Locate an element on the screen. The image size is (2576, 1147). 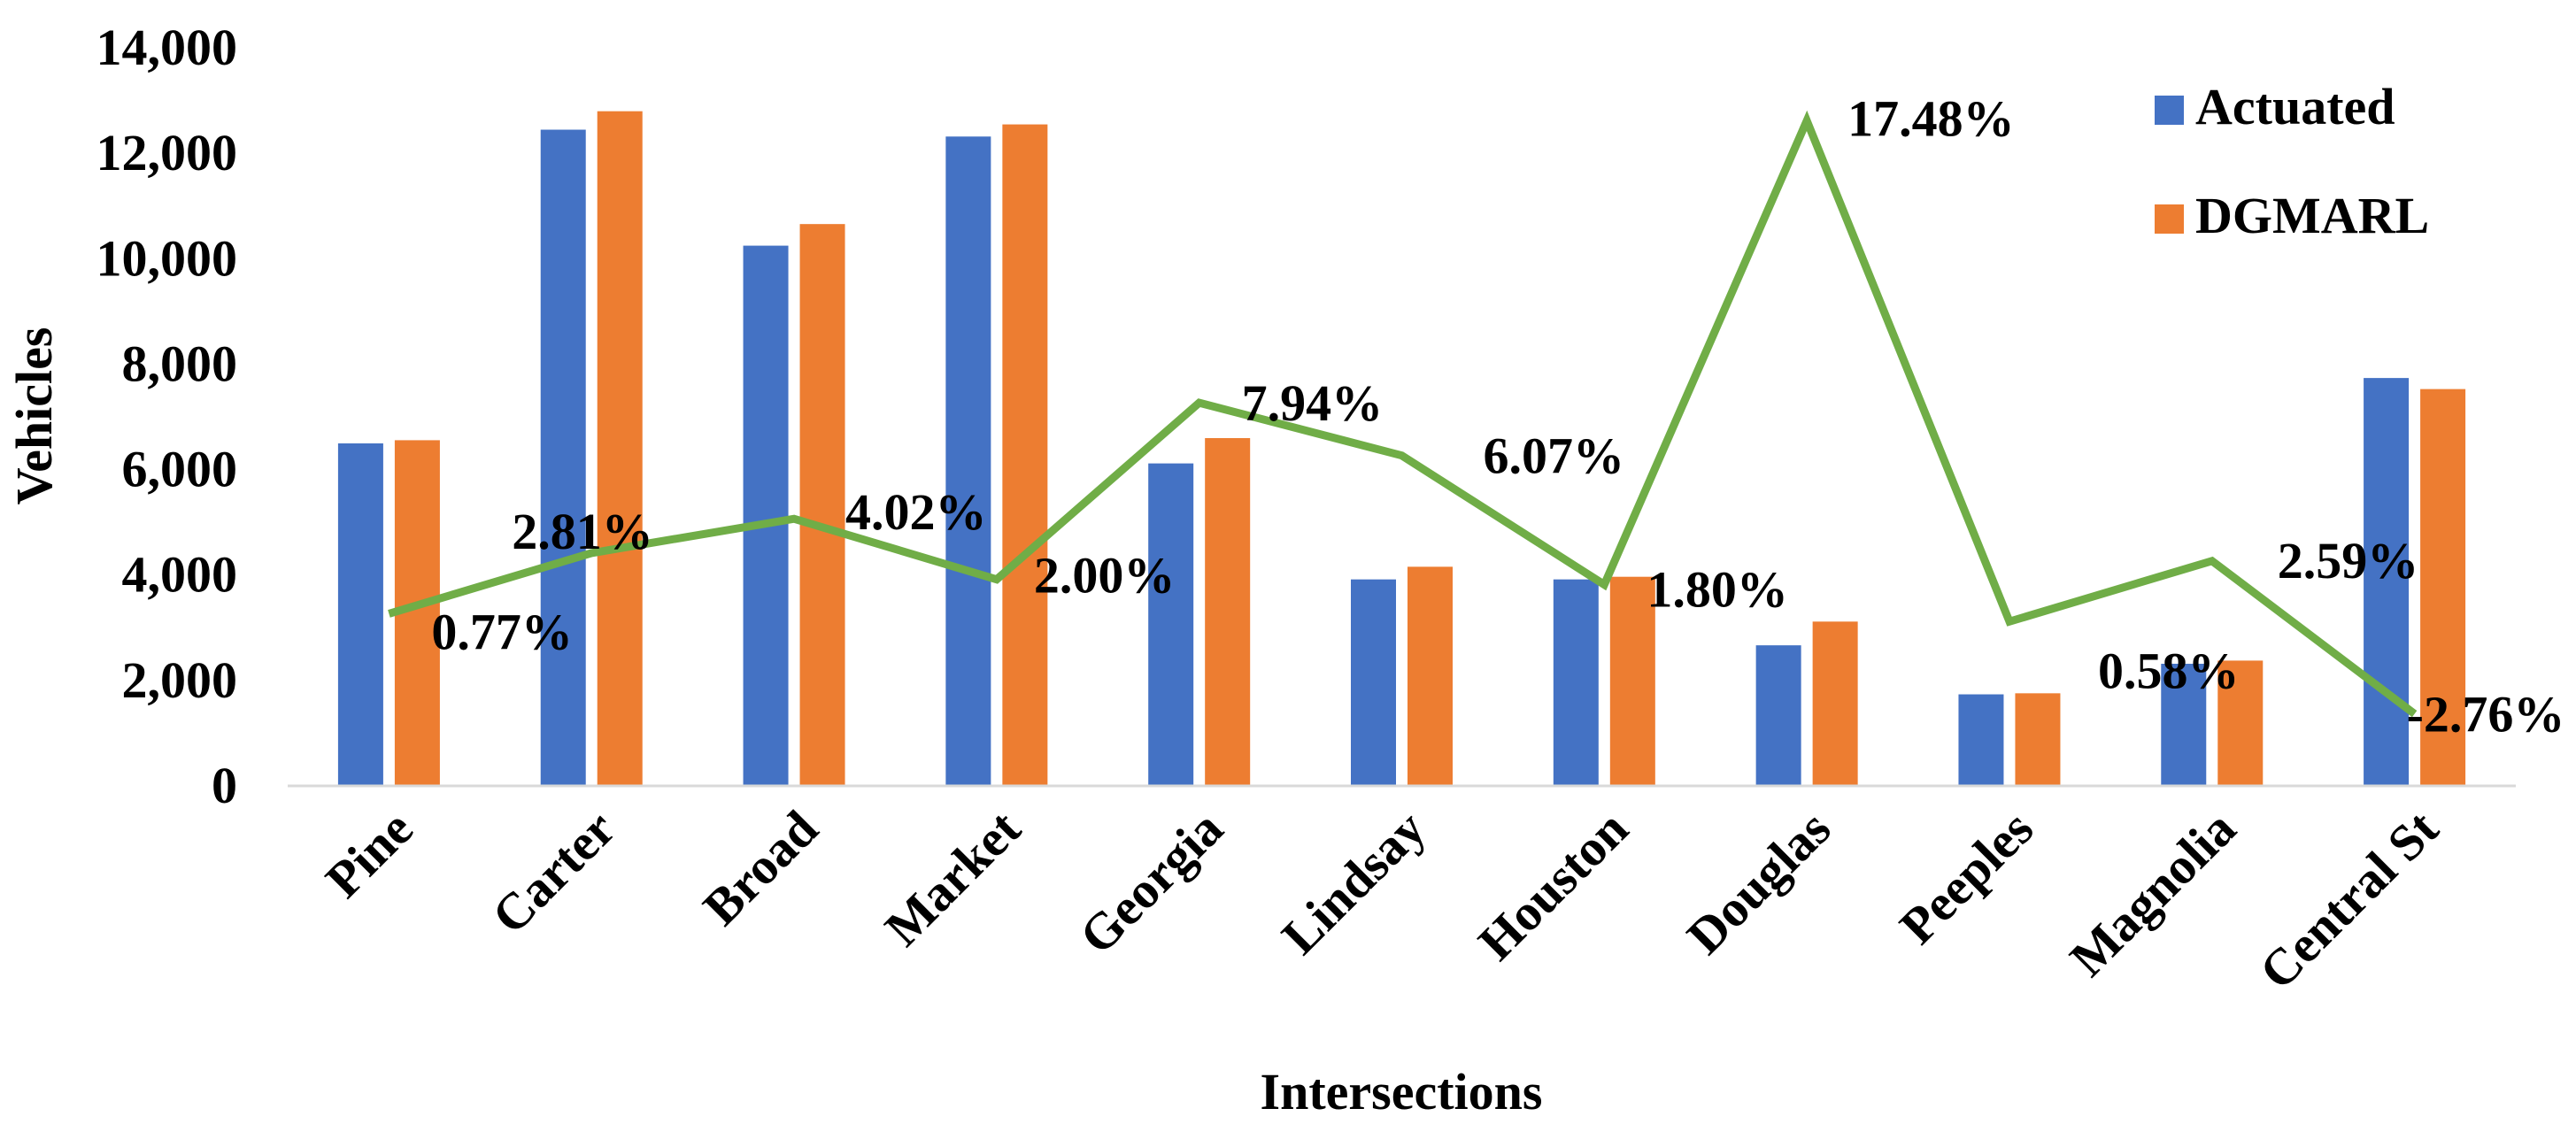
x-tick-label: Central St is located at coordinates (2349, 900).